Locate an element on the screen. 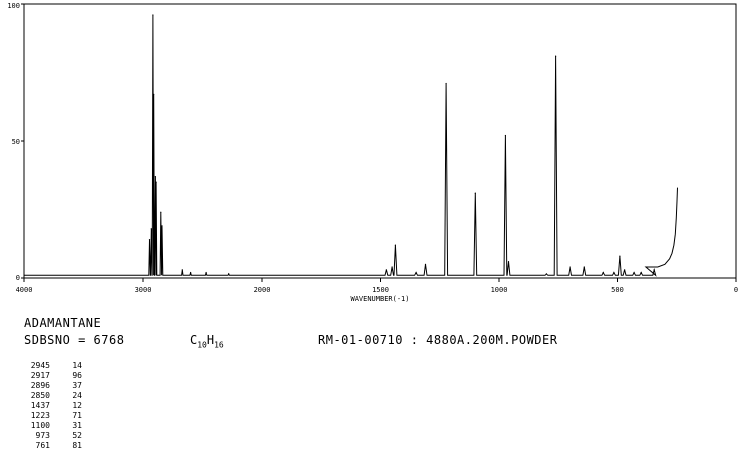 This screenshot has width=738, height=451. peak-table-row: 2945 14 is located at coordinates (53, 366).